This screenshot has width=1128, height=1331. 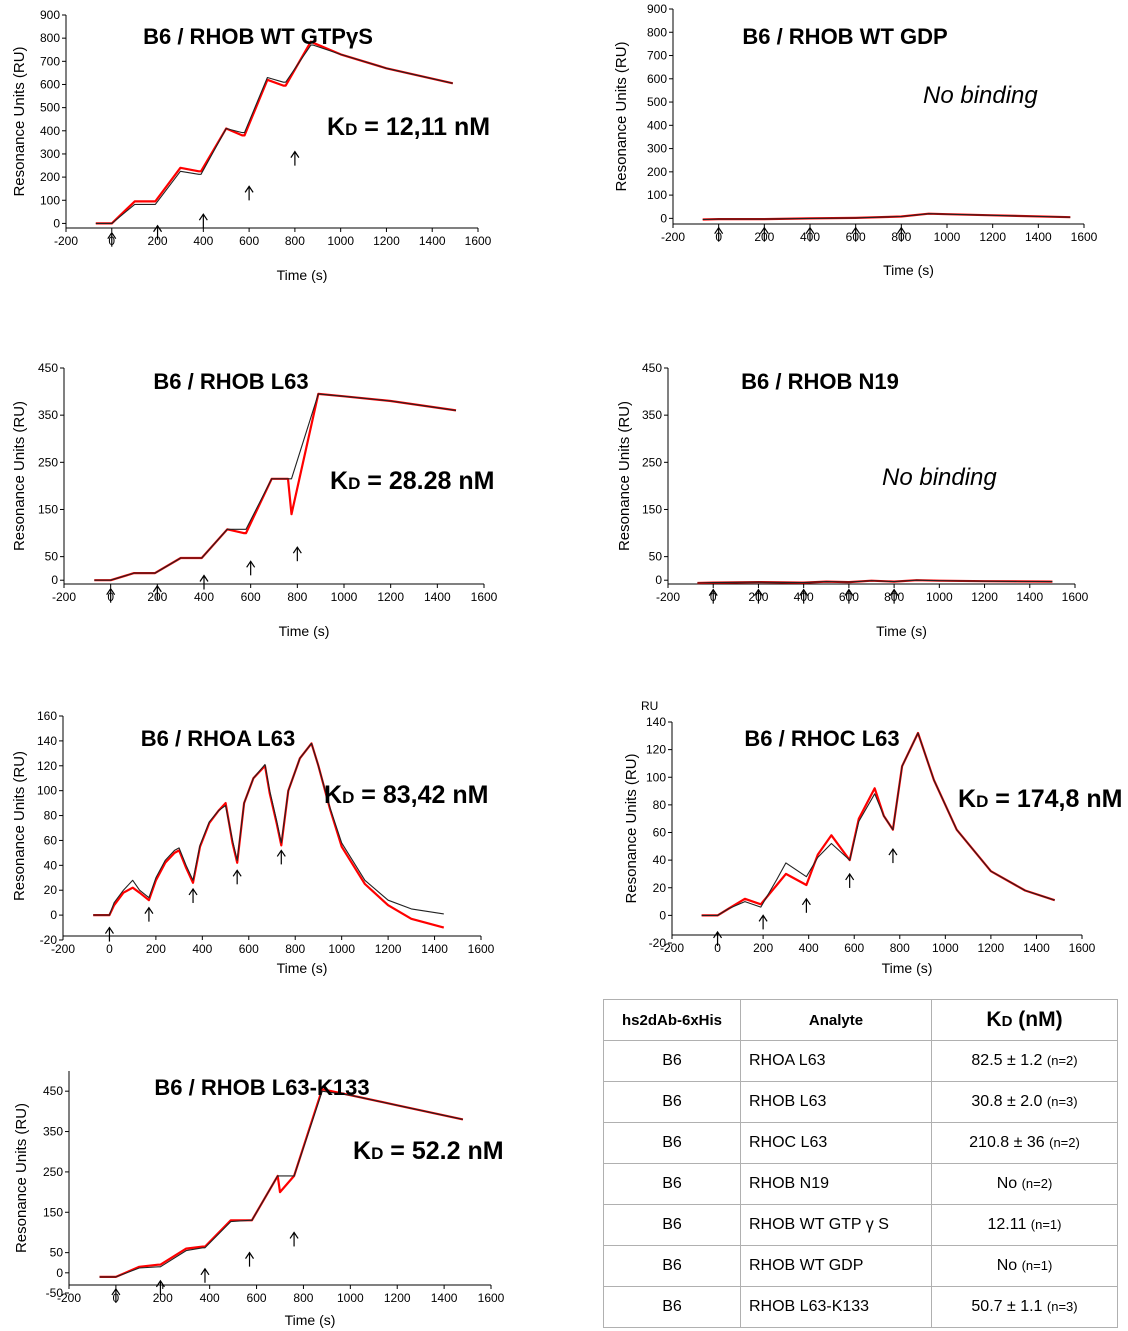 I want to click on y-tick-label: -50, so click(x=55, y=1293).